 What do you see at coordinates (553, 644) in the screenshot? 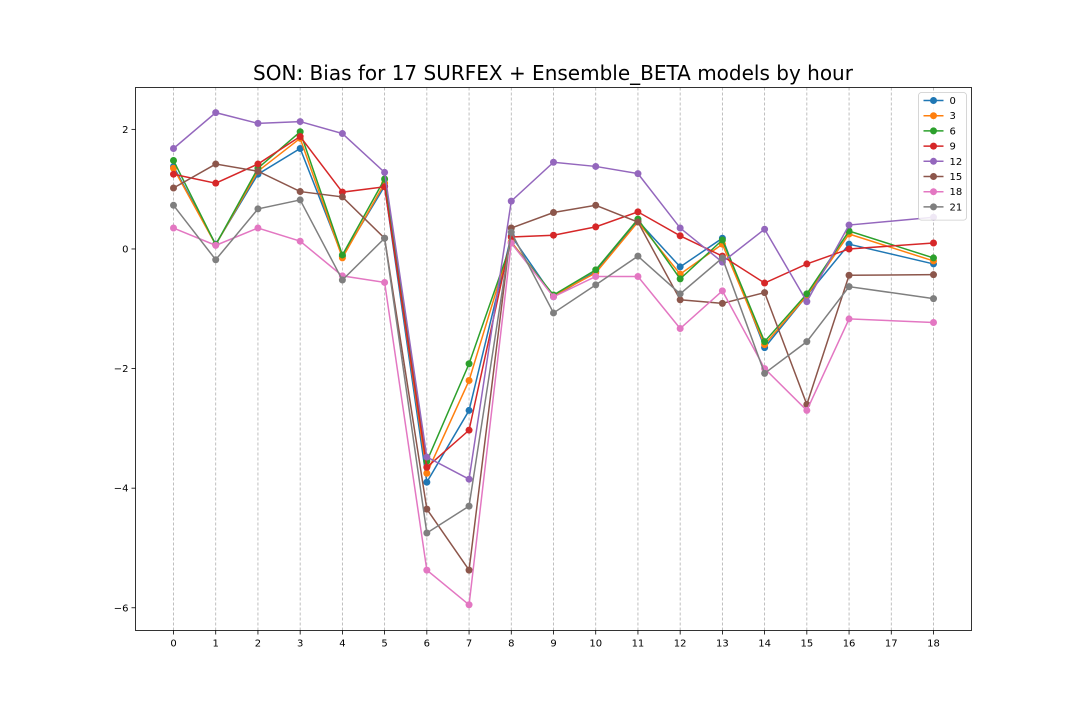
I see `x-tick-label: 9` at bounding box center [553, 644].